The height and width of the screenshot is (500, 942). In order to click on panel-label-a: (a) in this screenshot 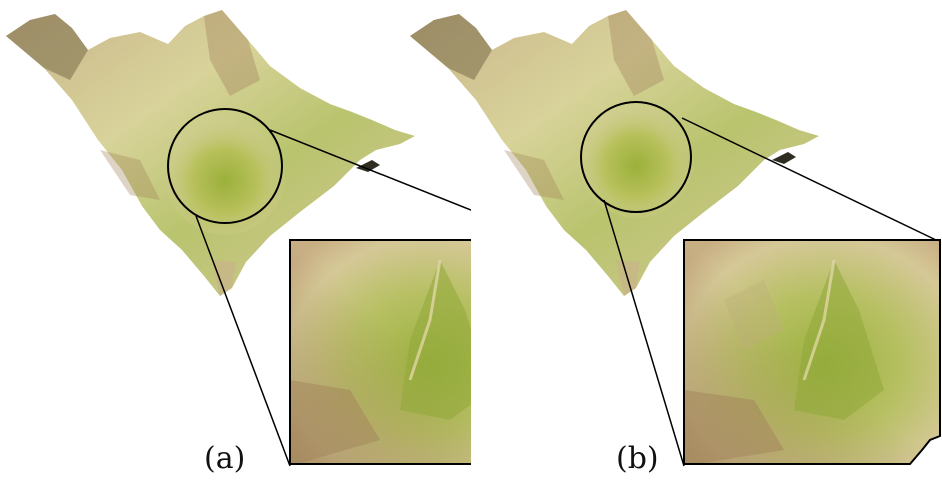, I will do `click(225, 458)`.